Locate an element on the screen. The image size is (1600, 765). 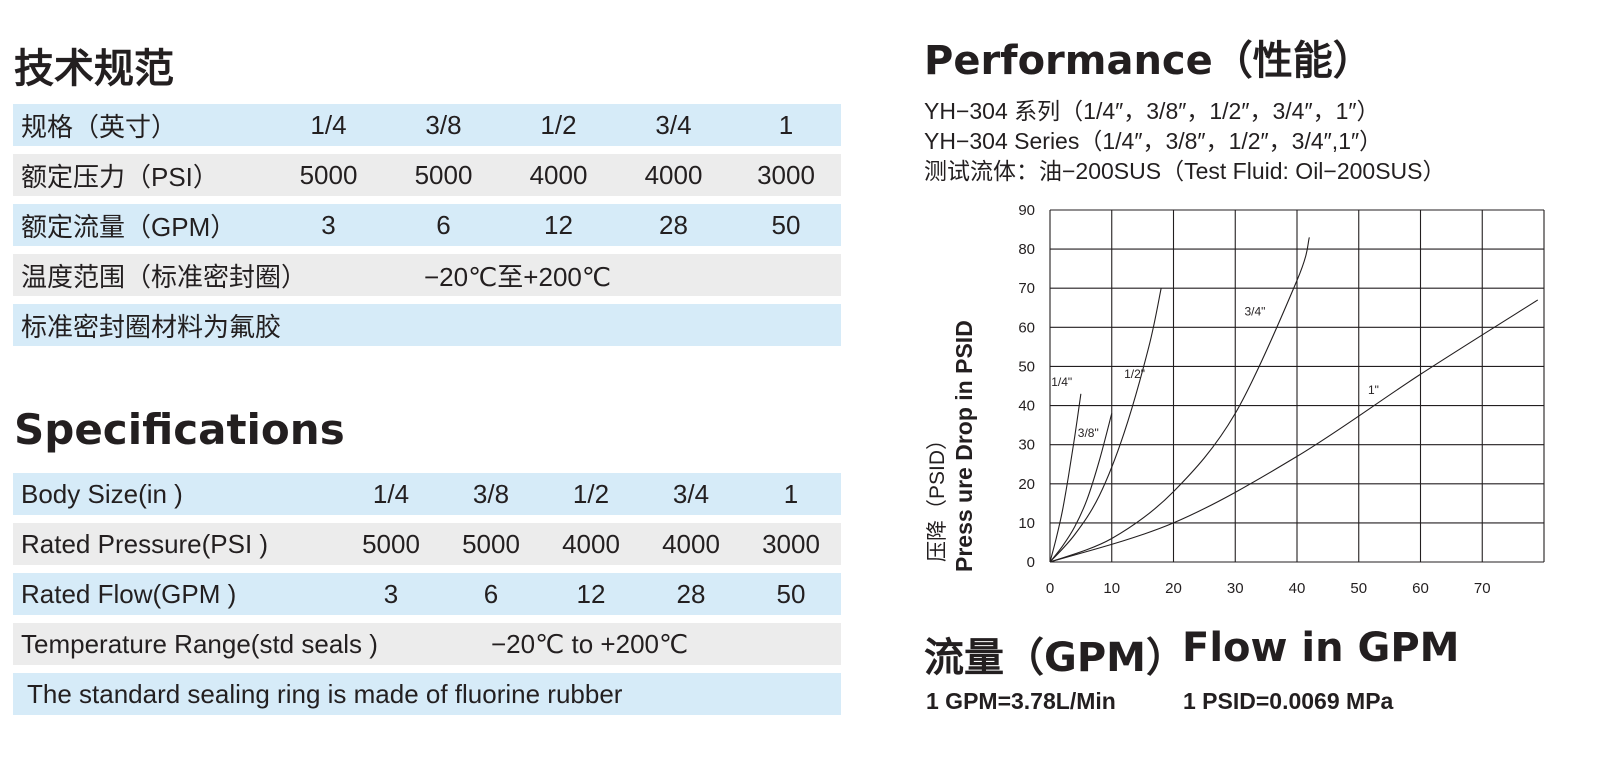
psid-conversion: 1 PSID=0.0069 MPa is located at coordinates (1288, 701).